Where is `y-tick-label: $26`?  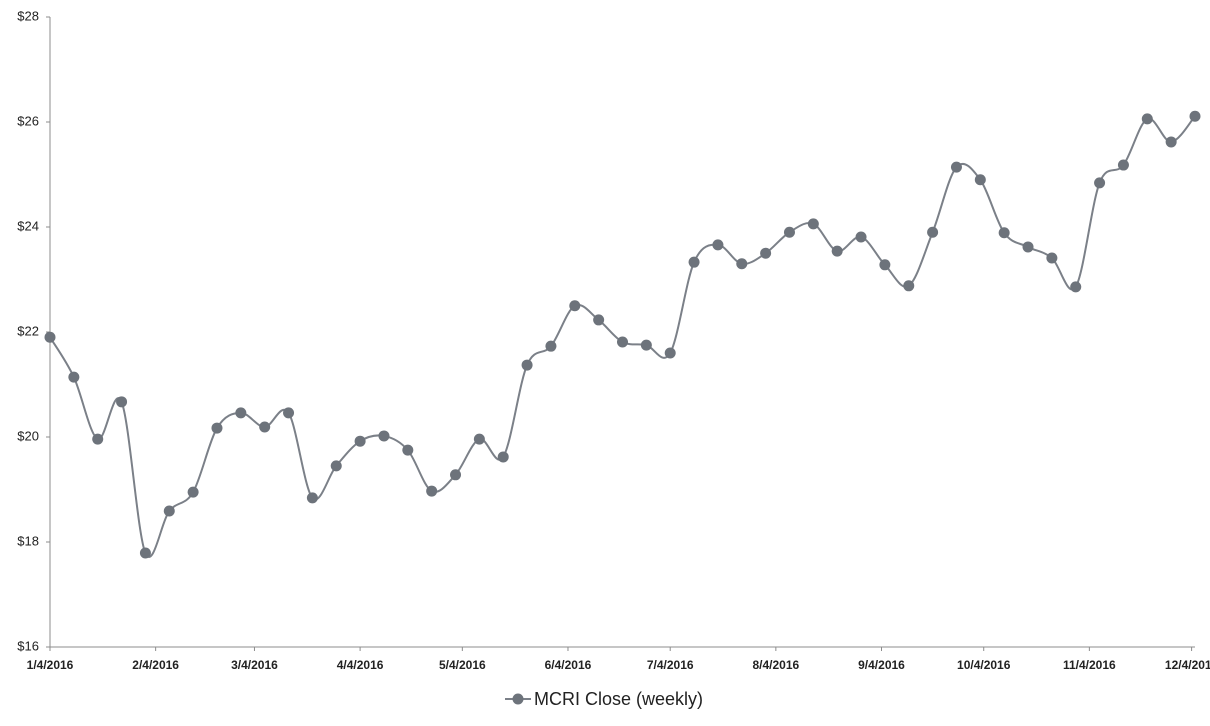 y-tick-label: $26 is located at coordinates (28, 120).